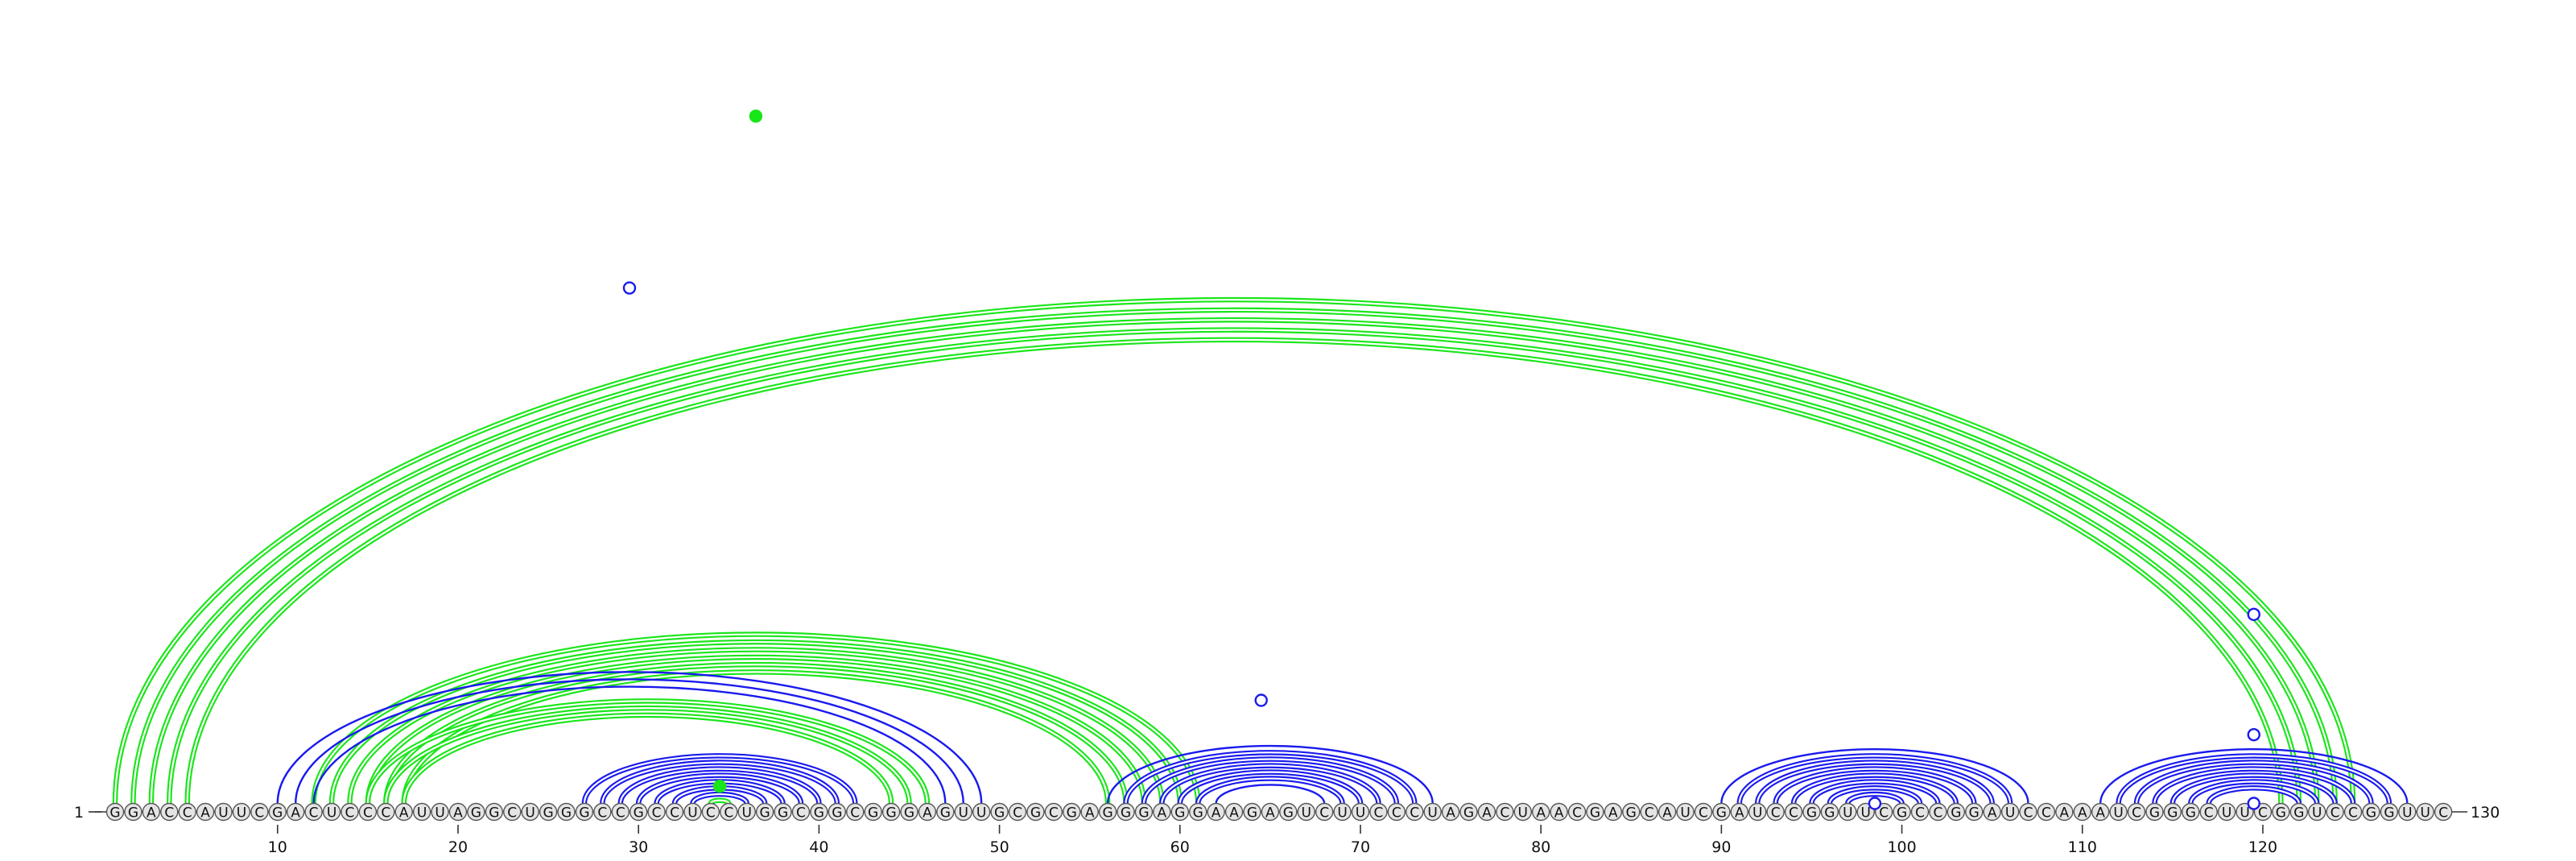 The image size is (2576, 861). I want to click on nucleotide-35: C, so click(729, 812).